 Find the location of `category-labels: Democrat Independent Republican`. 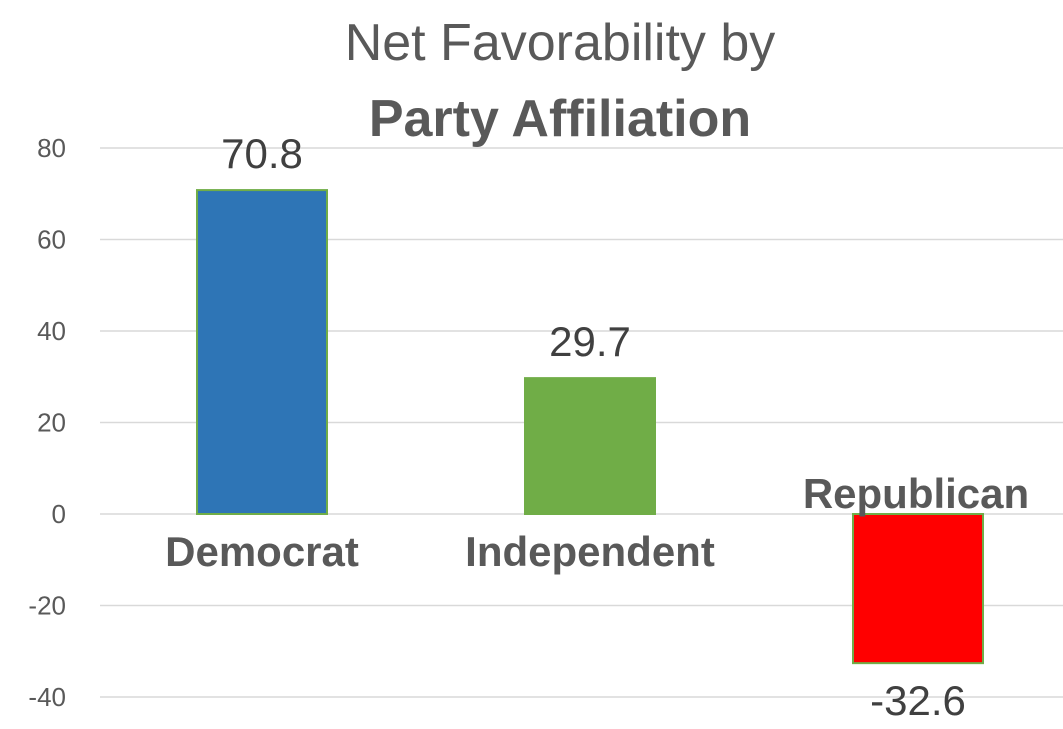

category-labels: Democrat Independent Republican is located at coordinates (597, 522).